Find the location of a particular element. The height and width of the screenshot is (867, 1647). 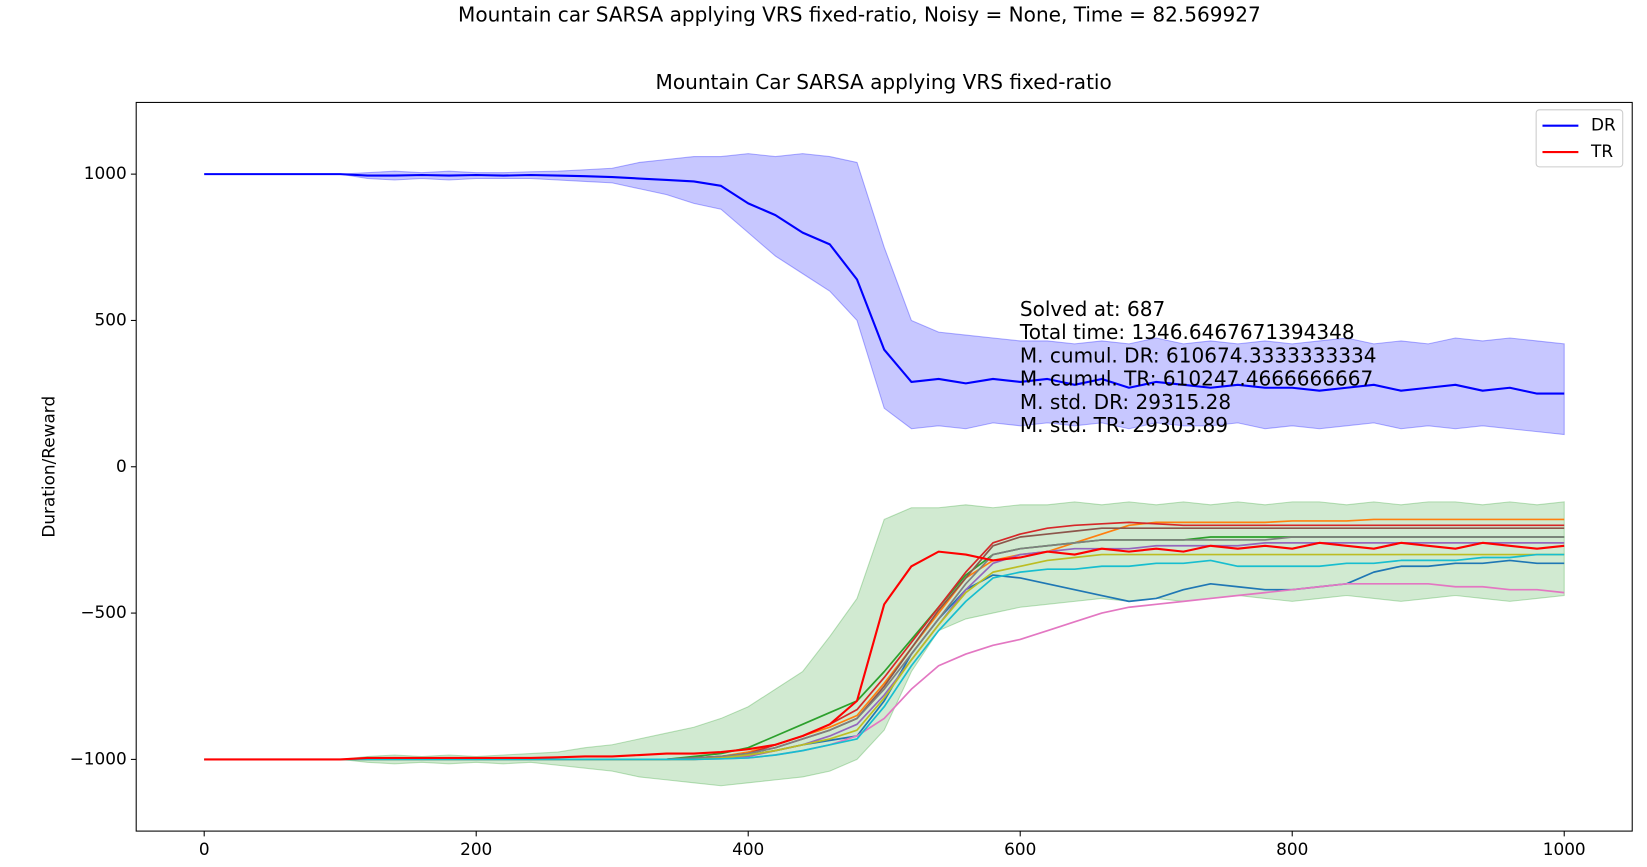

annotation: Solved at: 687 is located at coordinates (1092, 309).